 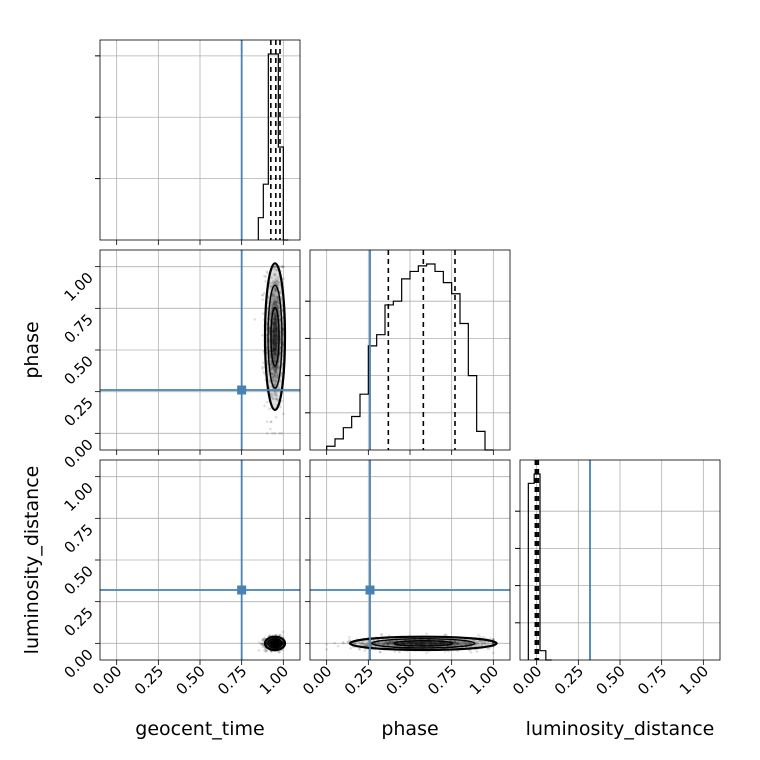 I want to click on contour-line, so click(x=275, y=643).